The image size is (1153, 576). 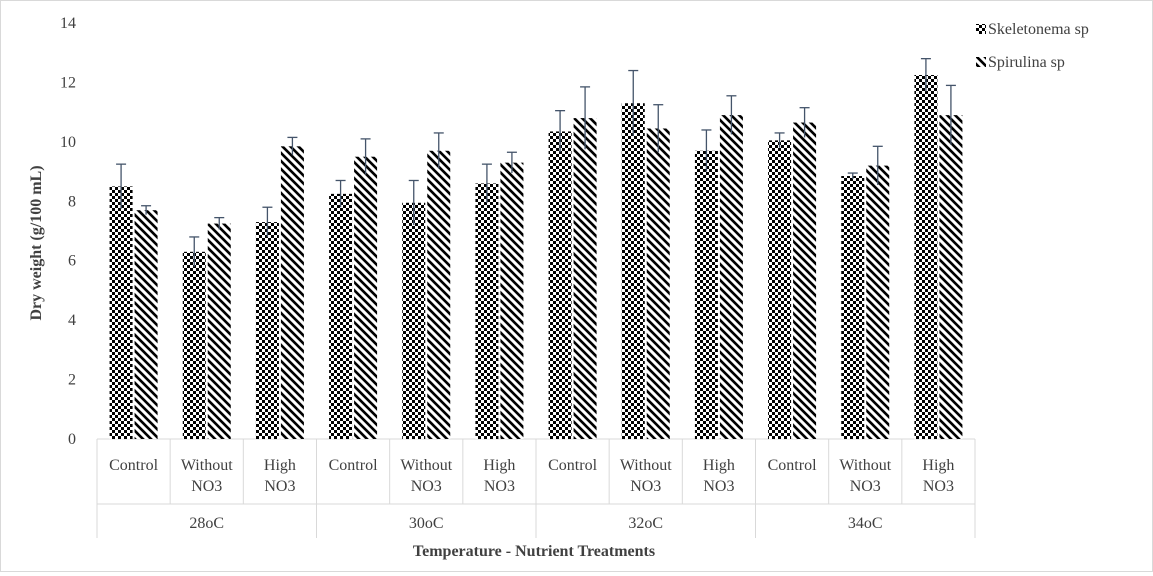 I want to click on y-tick-label: 0, so click(x=72, y=439).